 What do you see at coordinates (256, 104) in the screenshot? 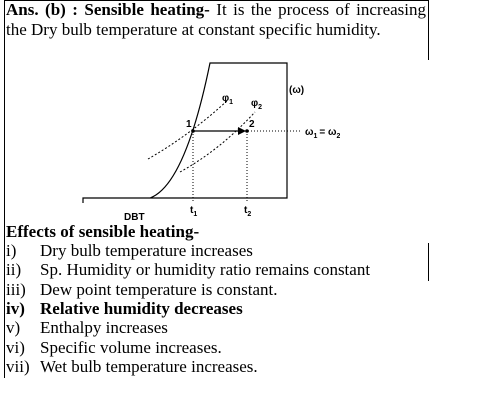
I see `phi2-label: φ2` at bounding box center [256, 104].